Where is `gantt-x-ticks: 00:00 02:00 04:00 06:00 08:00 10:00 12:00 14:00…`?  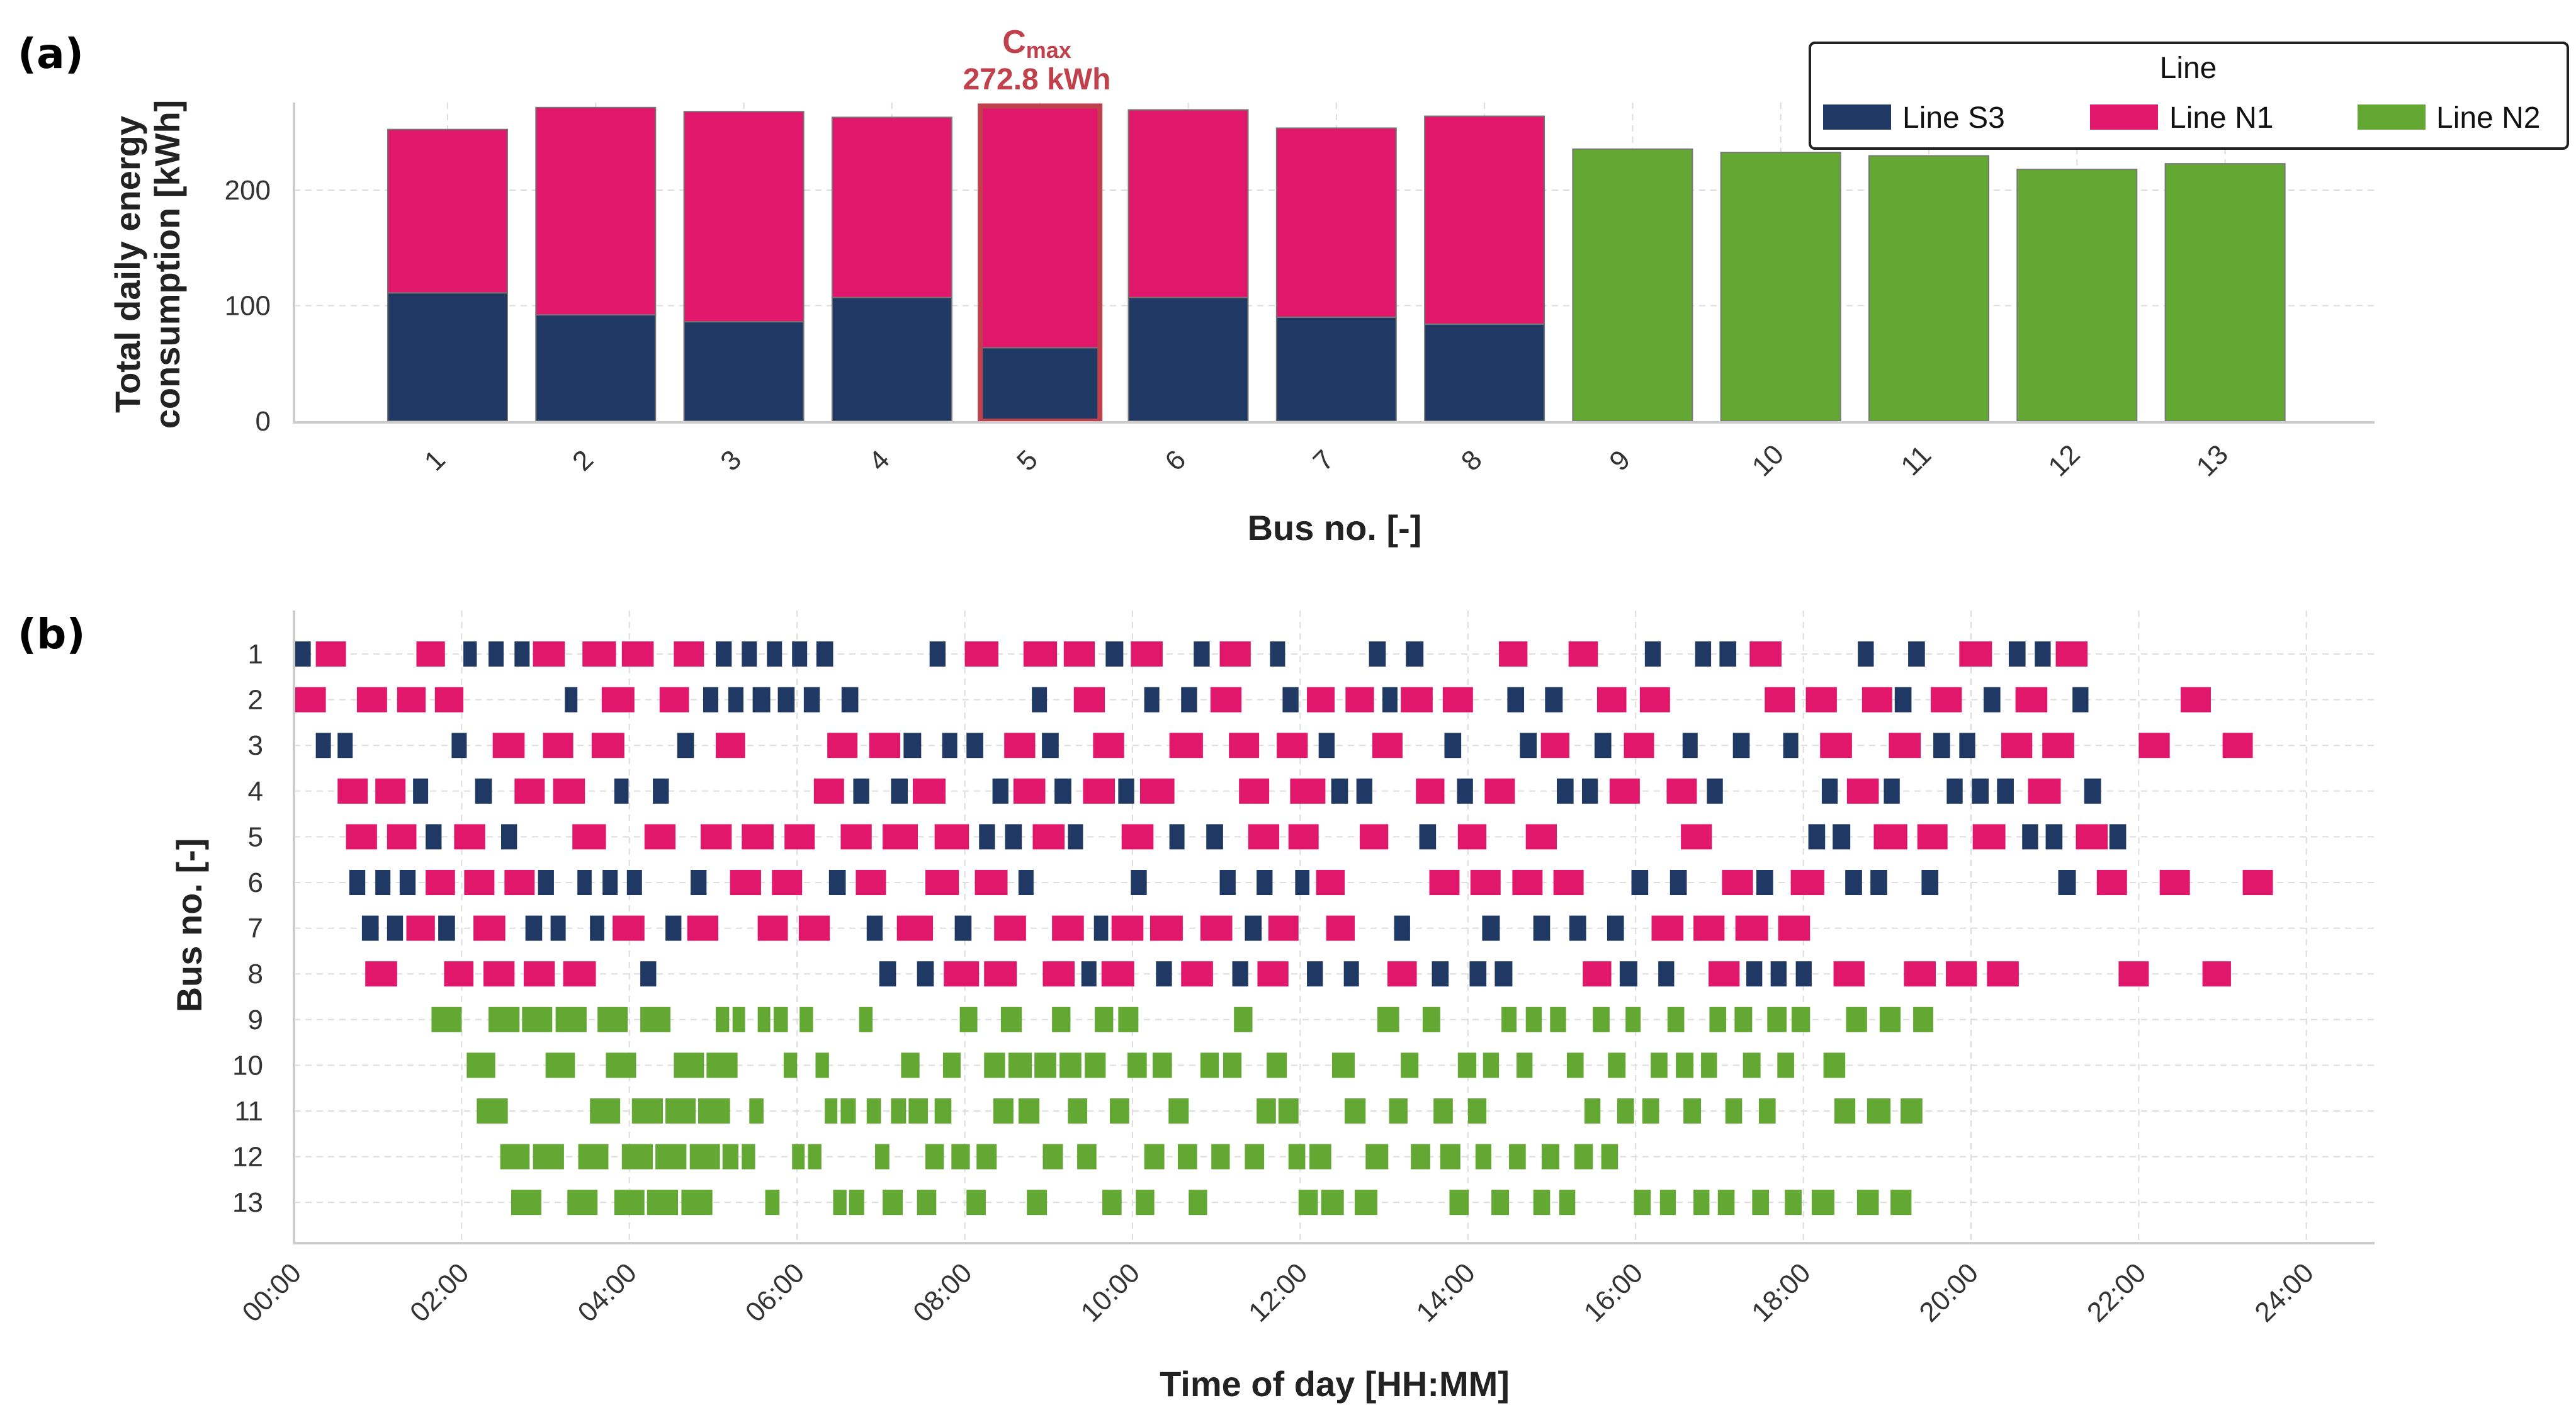 gantt-x-ticks: 00:00 02:00 04:00 06:00 08:00 10:00 12:00 14:00… is located at coordinates (1278, 1293).